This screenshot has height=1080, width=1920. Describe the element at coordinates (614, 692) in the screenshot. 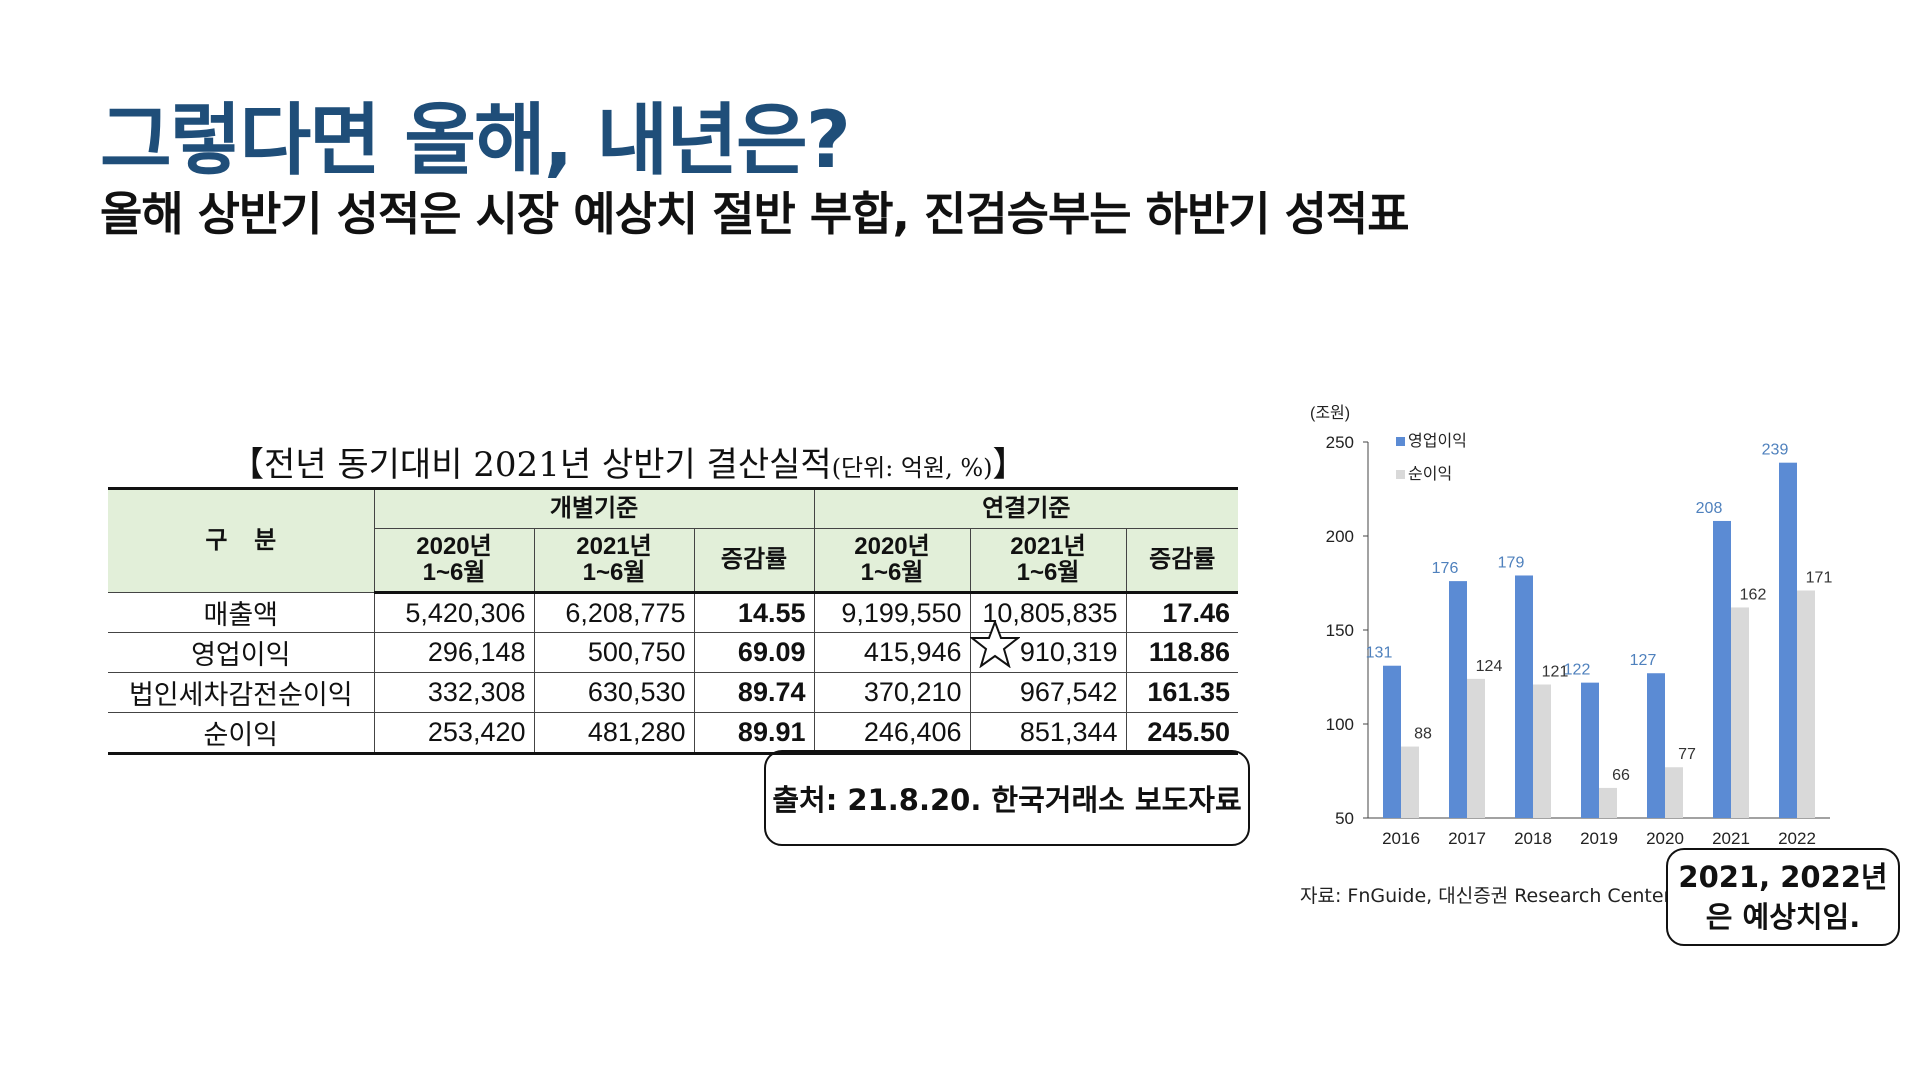

I see `cell-sep-2021: 630,530` at that location.